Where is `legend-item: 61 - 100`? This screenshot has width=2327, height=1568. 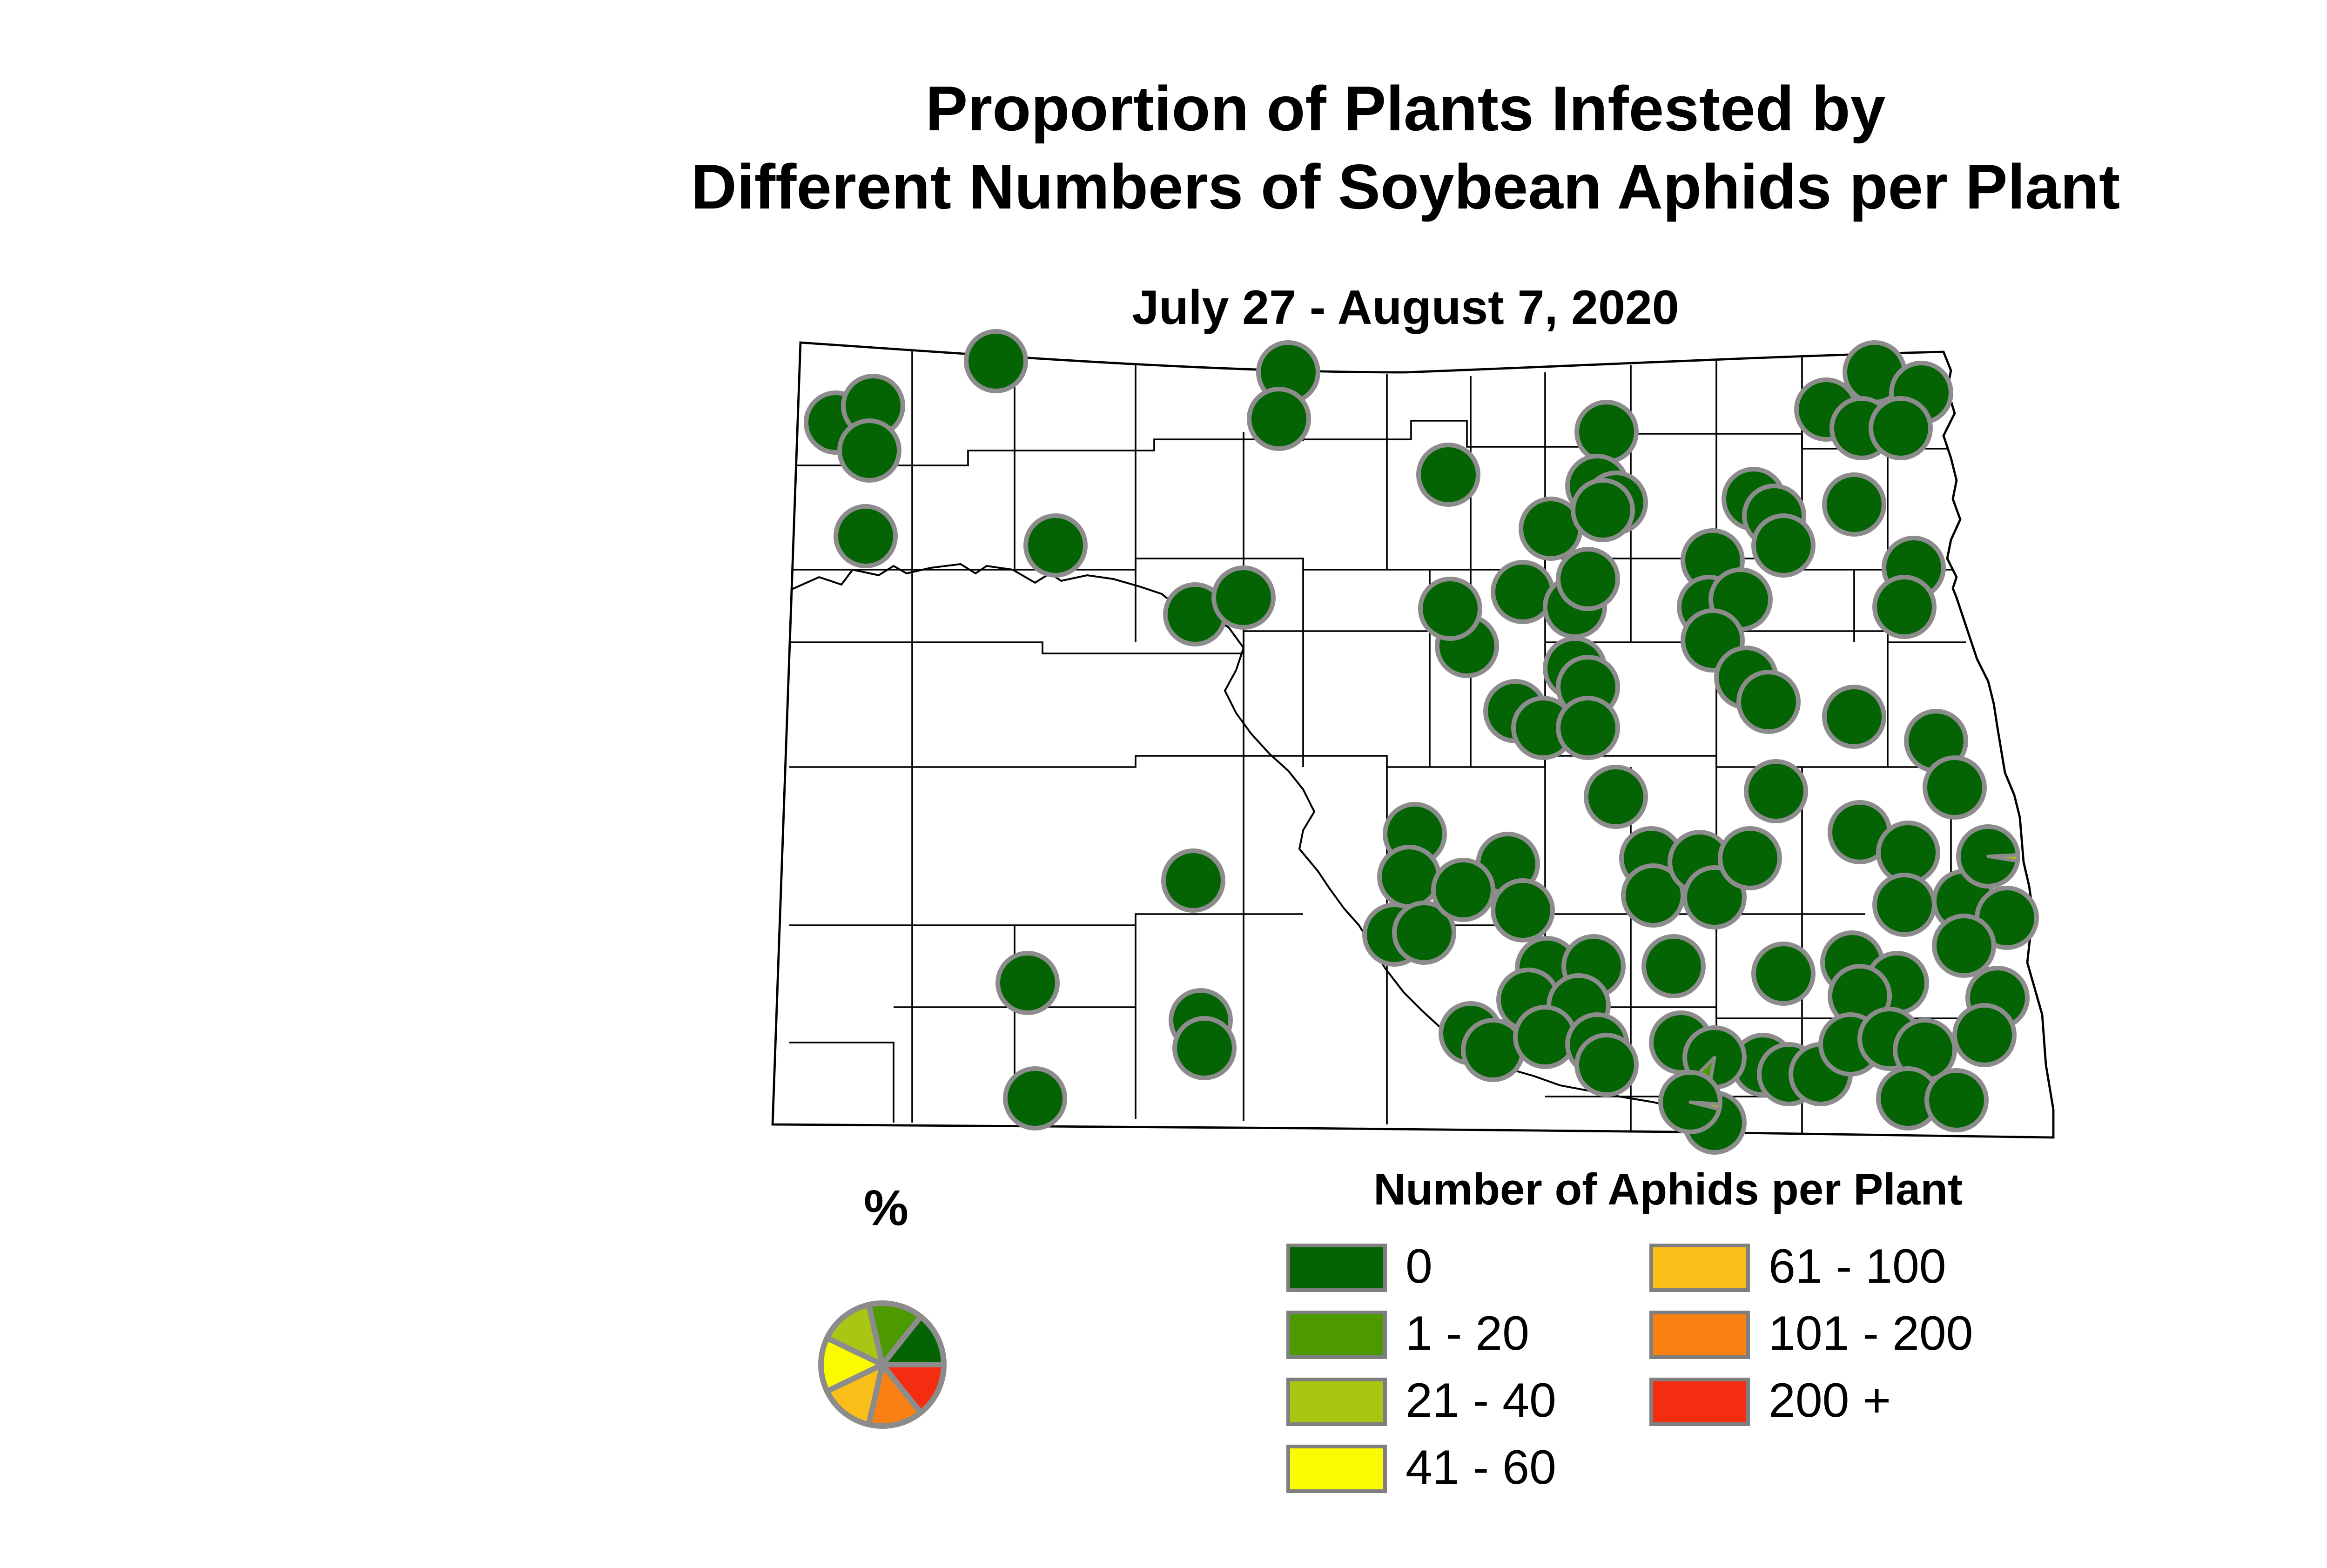 legend-item: 61 - 100 is located at coordinates (1811, 1266).